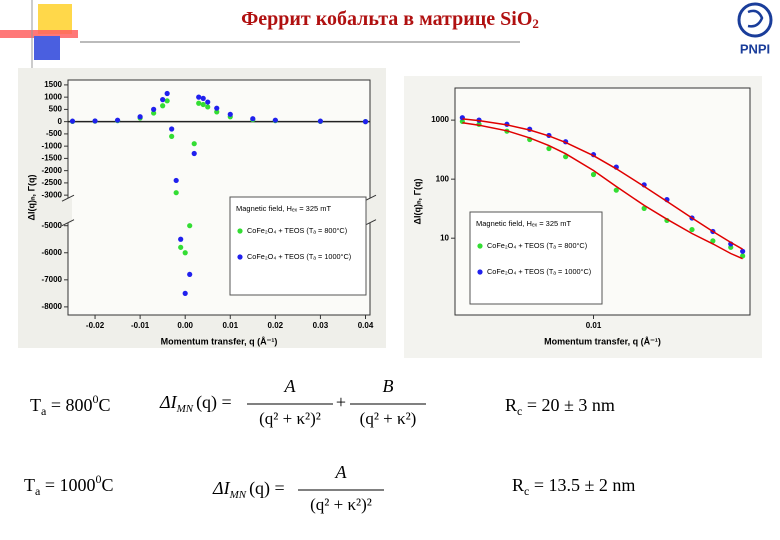  Describe the element at coordinates (299, 256) in the screenshot. I see `legend-label: CoFe₂O₄ + TEOS (Tₐ = 1000°C)` at that location.